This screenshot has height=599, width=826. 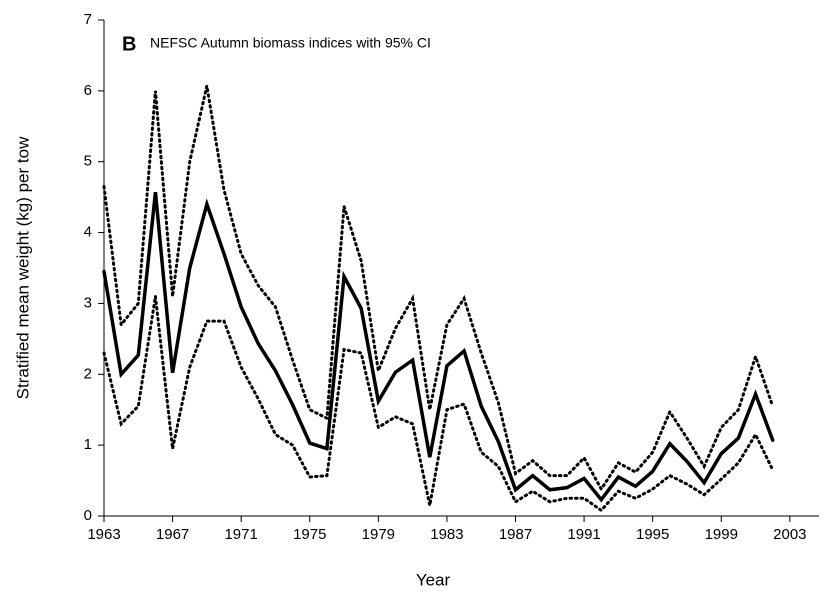 I want to click on x-tick-label: 1999, so click(x=721, y=534).